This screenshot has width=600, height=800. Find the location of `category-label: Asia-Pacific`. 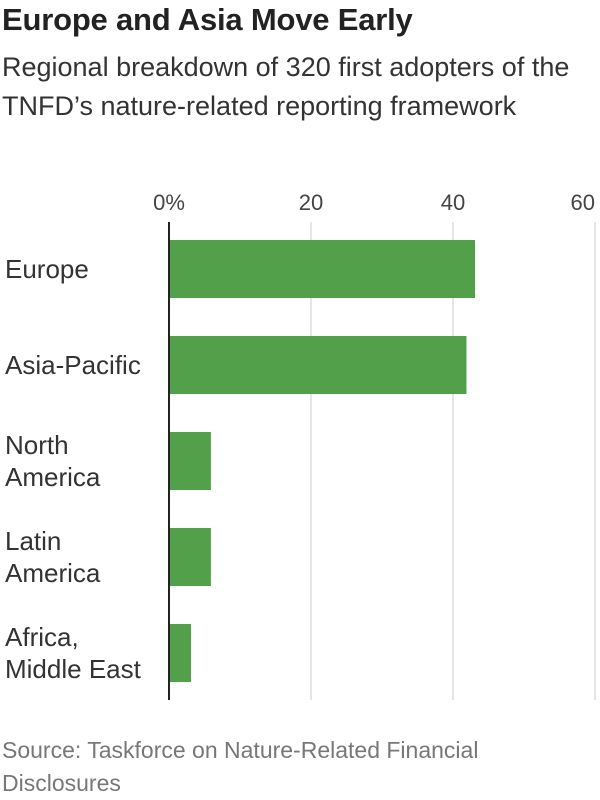

category-label: Asia-Pacific is located at coordinates (73, 365).